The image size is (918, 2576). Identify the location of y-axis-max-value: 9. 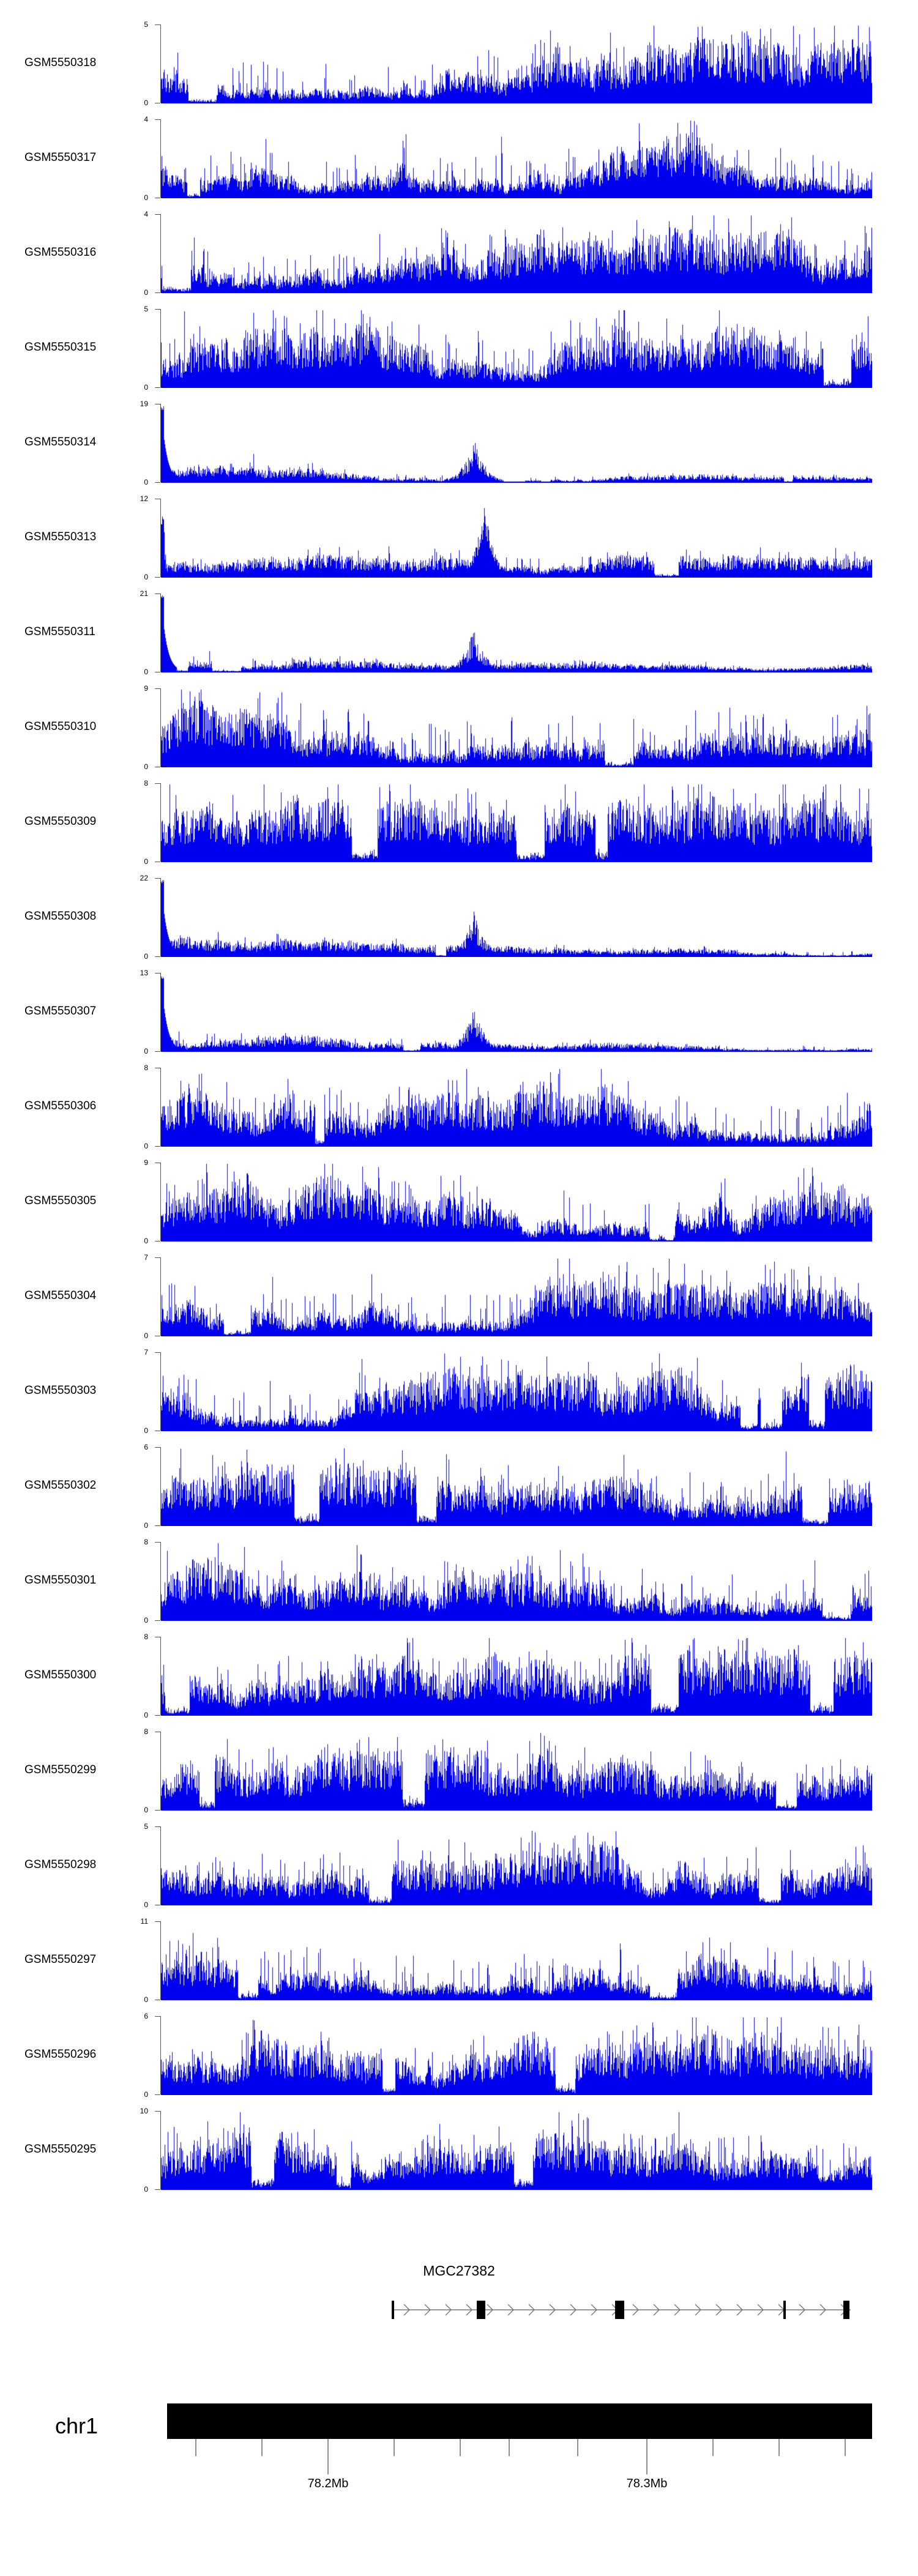
(146, 1163).